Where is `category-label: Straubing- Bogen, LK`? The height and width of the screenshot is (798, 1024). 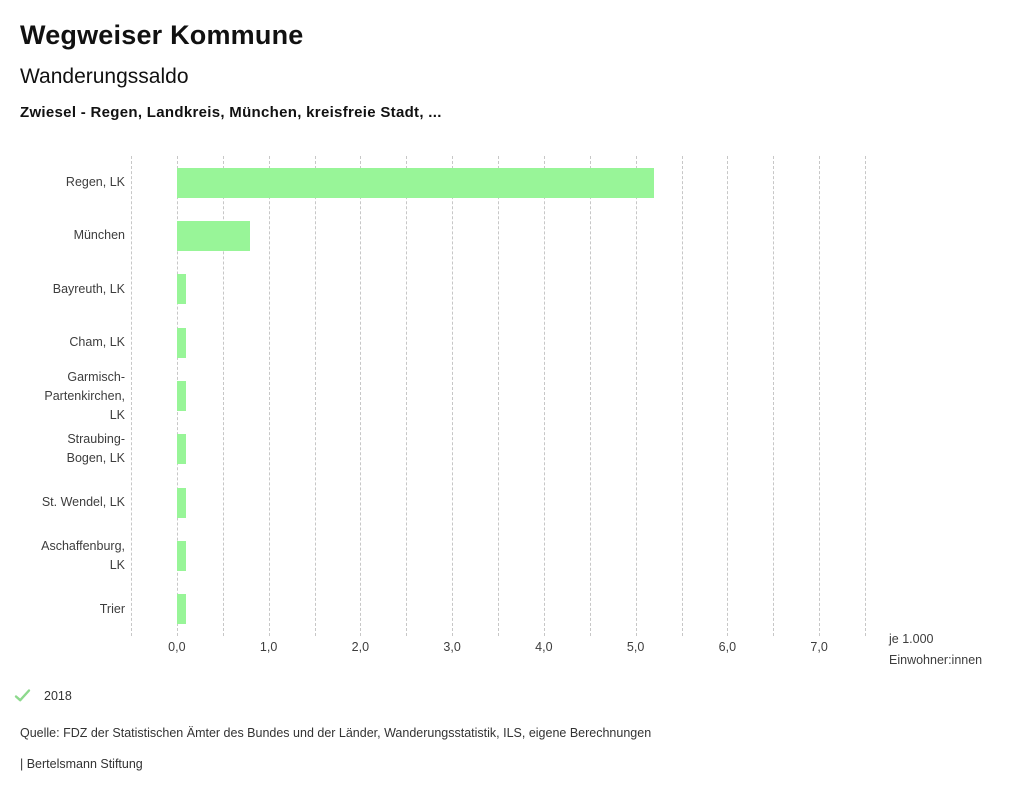
category-label: Straubing- Bogen, LK is located at coordinates (95, 449).